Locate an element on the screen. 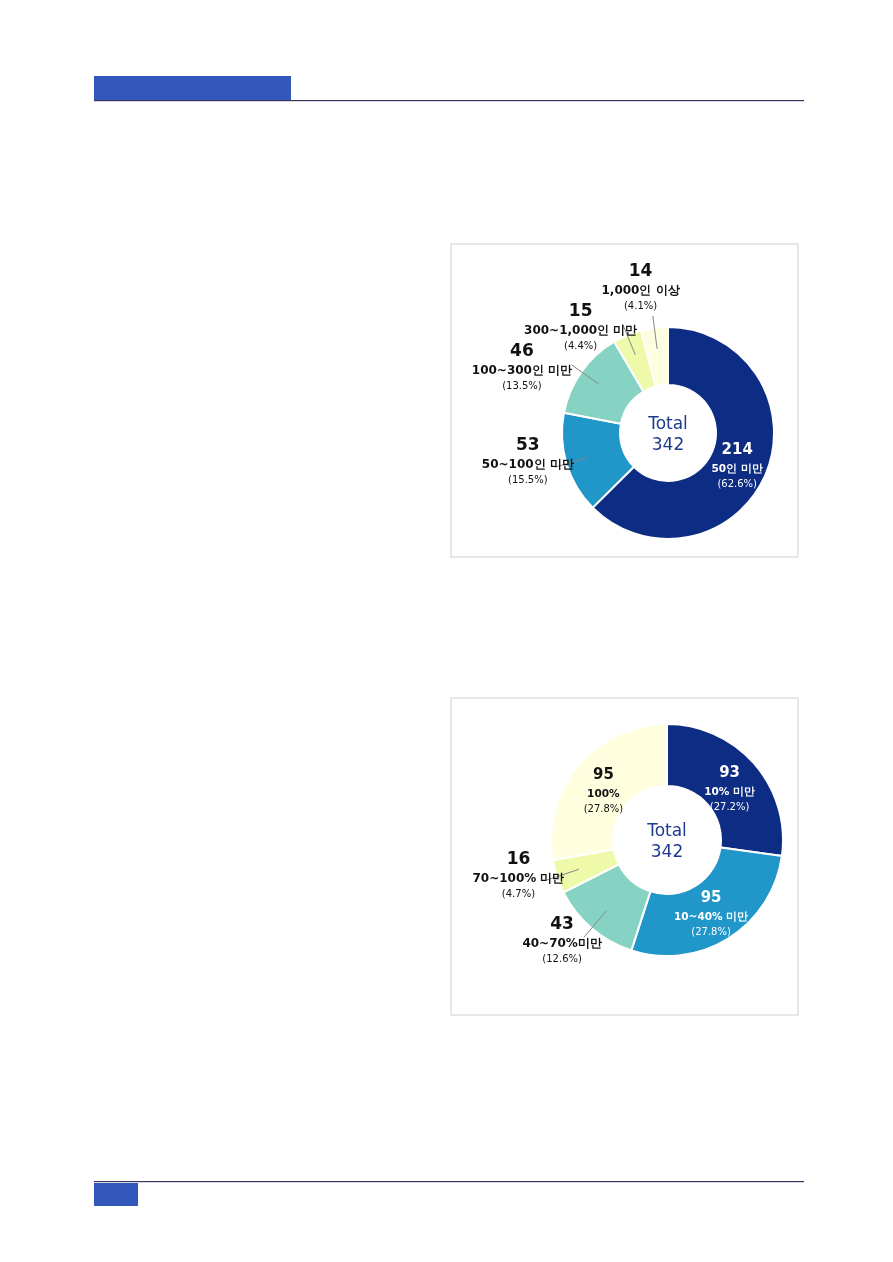 This screenshot has height=1262, width=893. data-label: 14 is located at coordinates (640, 270).